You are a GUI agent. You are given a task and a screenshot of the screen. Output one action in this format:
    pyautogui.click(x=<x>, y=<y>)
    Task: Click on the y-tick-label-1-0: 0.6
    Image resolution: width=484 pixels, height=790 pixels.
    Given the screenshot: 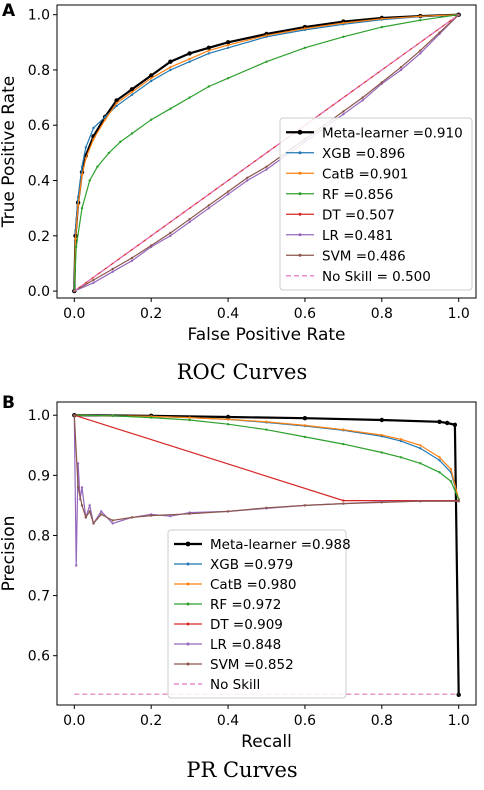 What is the action you would take?
    pyautogui.click(x=39, y=657)
    